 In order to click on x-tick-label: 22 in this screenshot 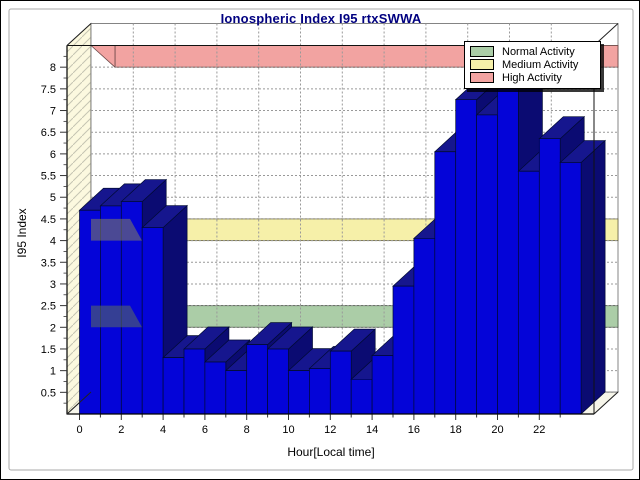, I will do `click(539, 430)`.